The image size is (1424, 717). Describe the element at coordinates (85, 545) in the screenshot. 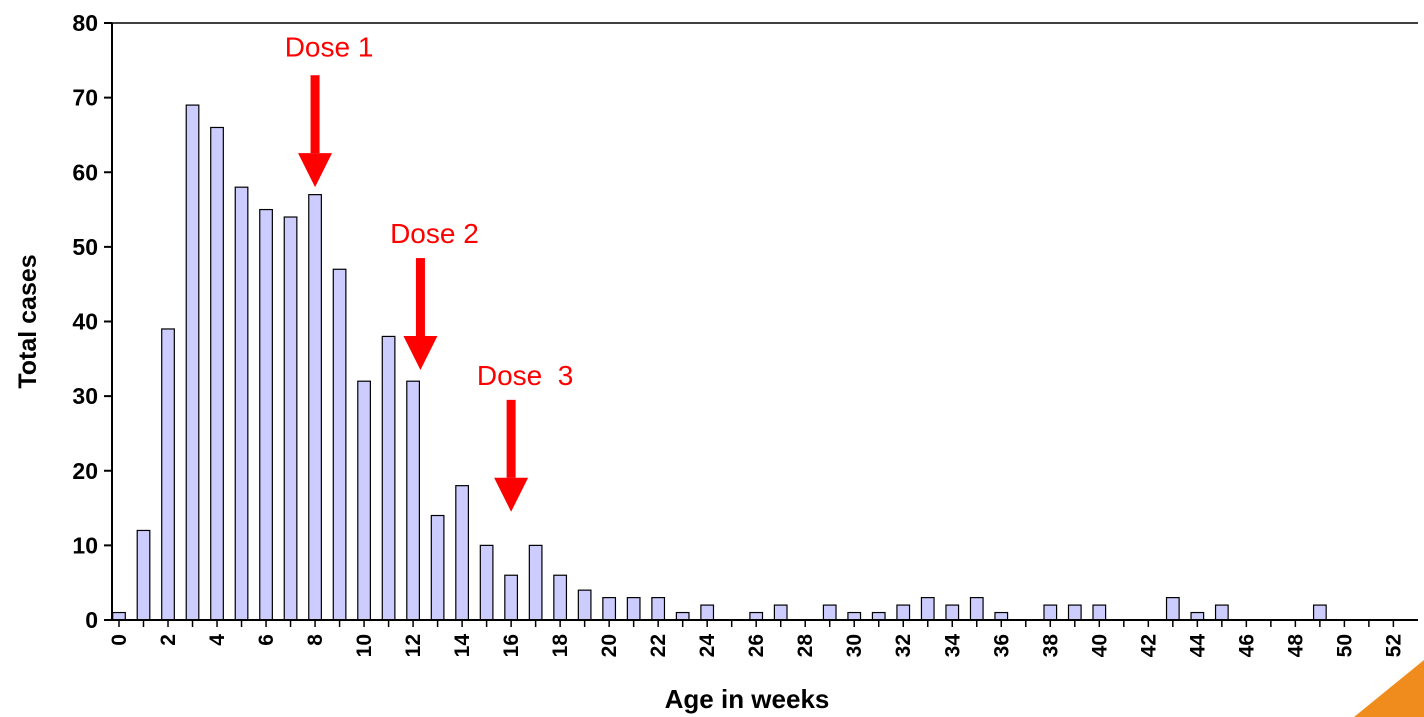

I see `y-tick-label: 10` at that location.